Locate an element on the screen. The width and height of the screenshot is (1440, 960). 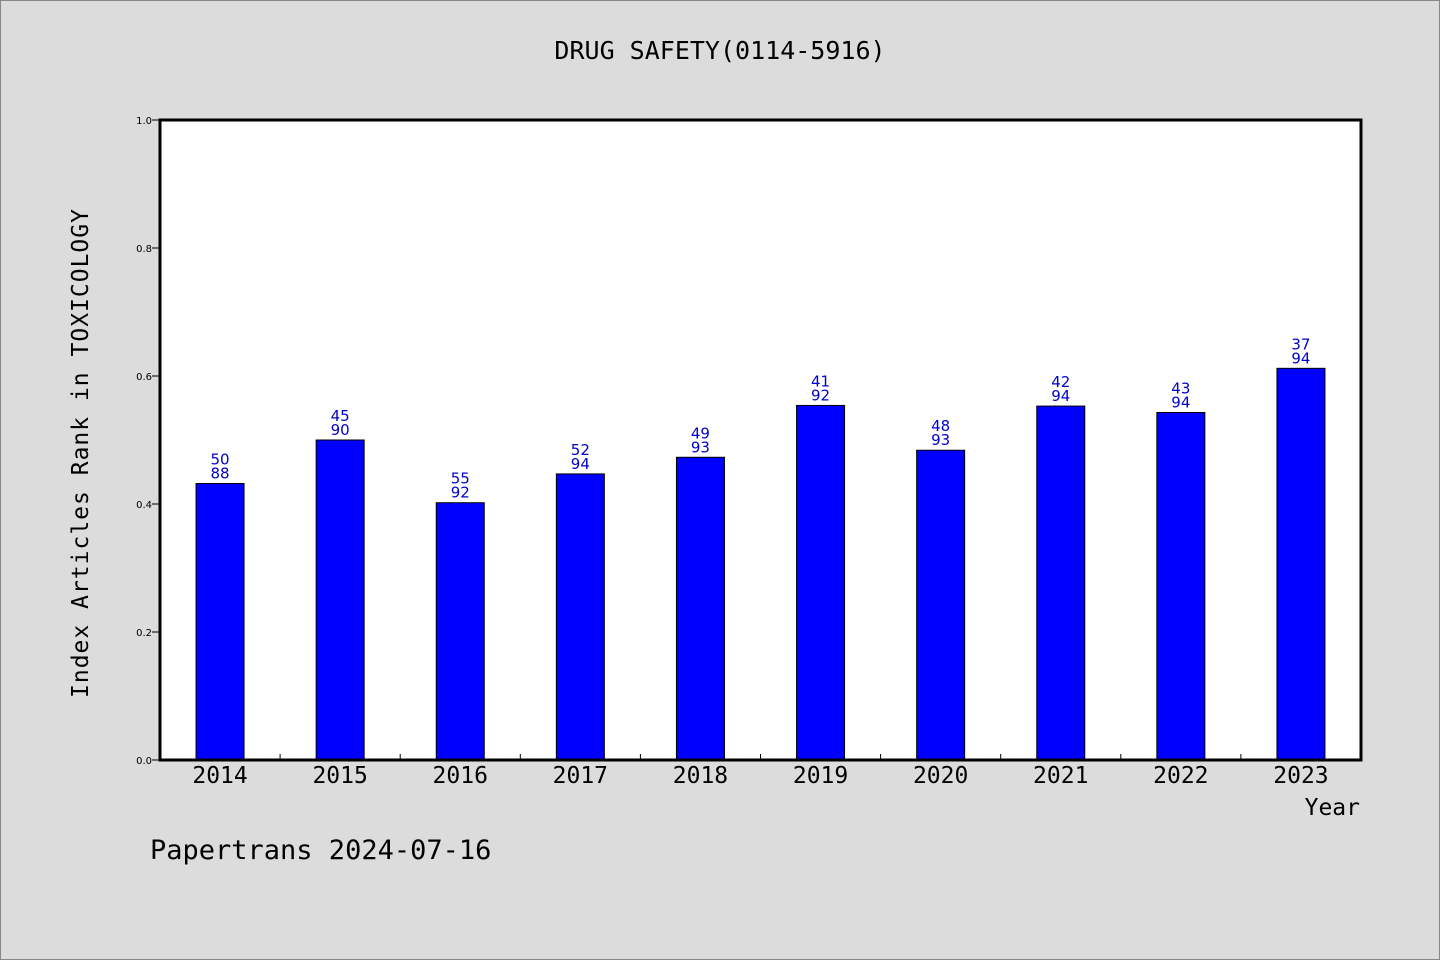
bar-label-top: 45 is located at coordinates (340, 416).